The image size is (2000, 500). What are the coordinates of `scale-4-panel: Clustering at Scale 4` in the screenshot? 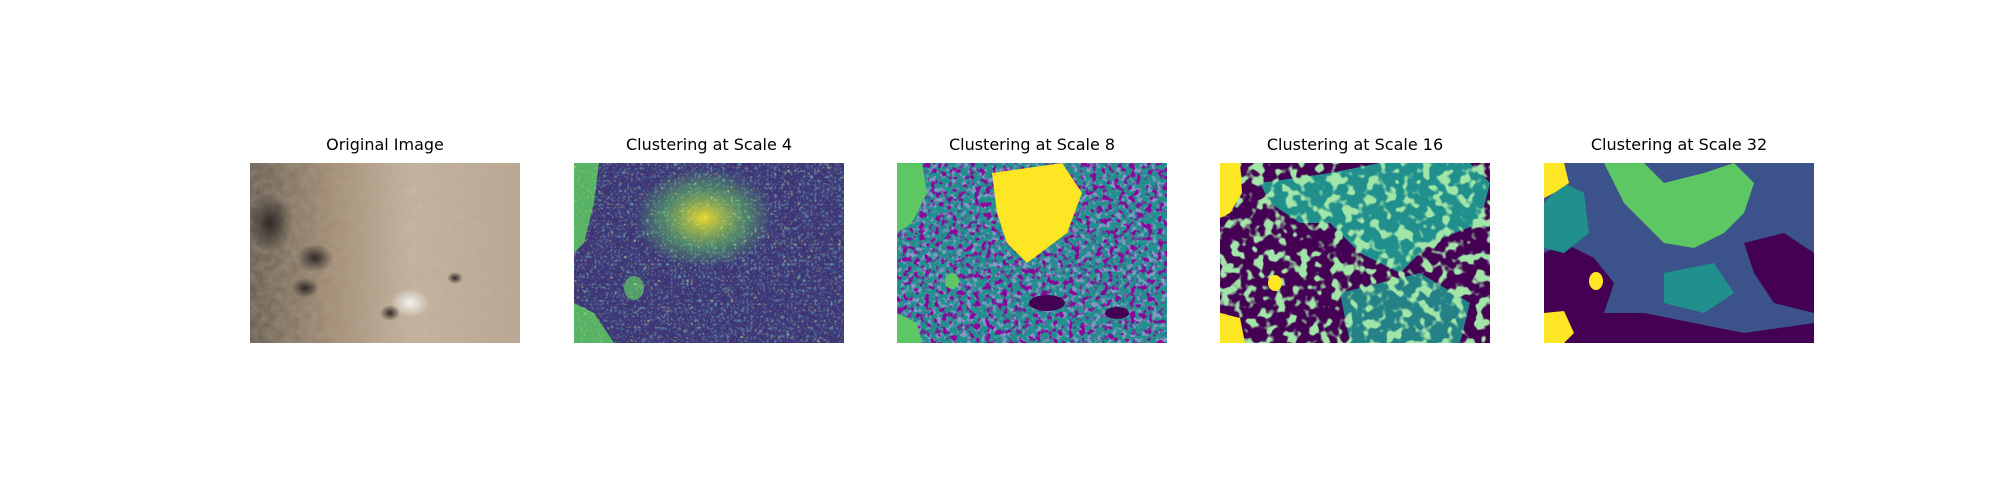 It's located at (709, 239).